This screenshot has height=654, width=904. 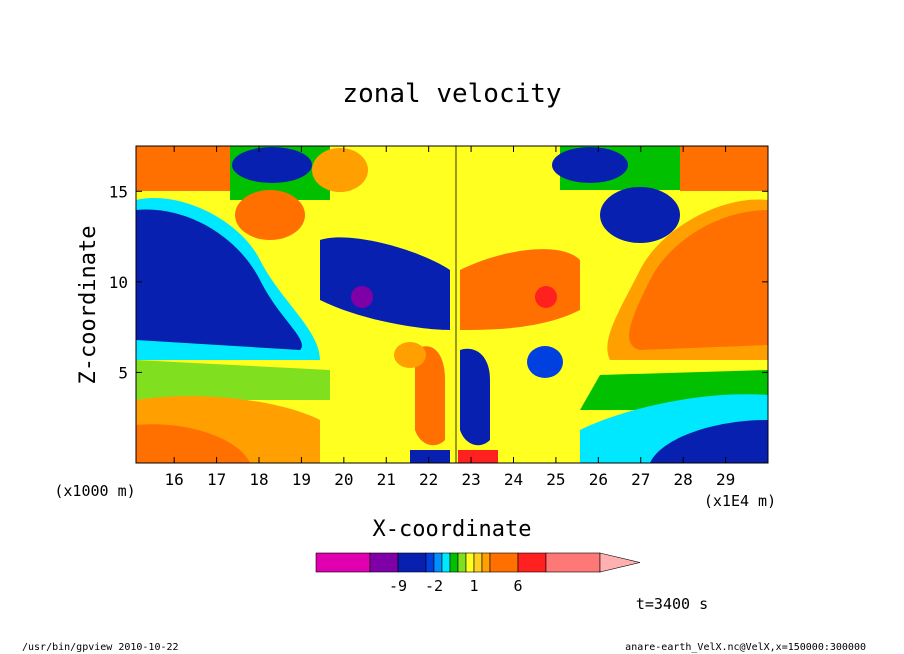 I want to click on region-orange-top, so click(x=340, y=170).